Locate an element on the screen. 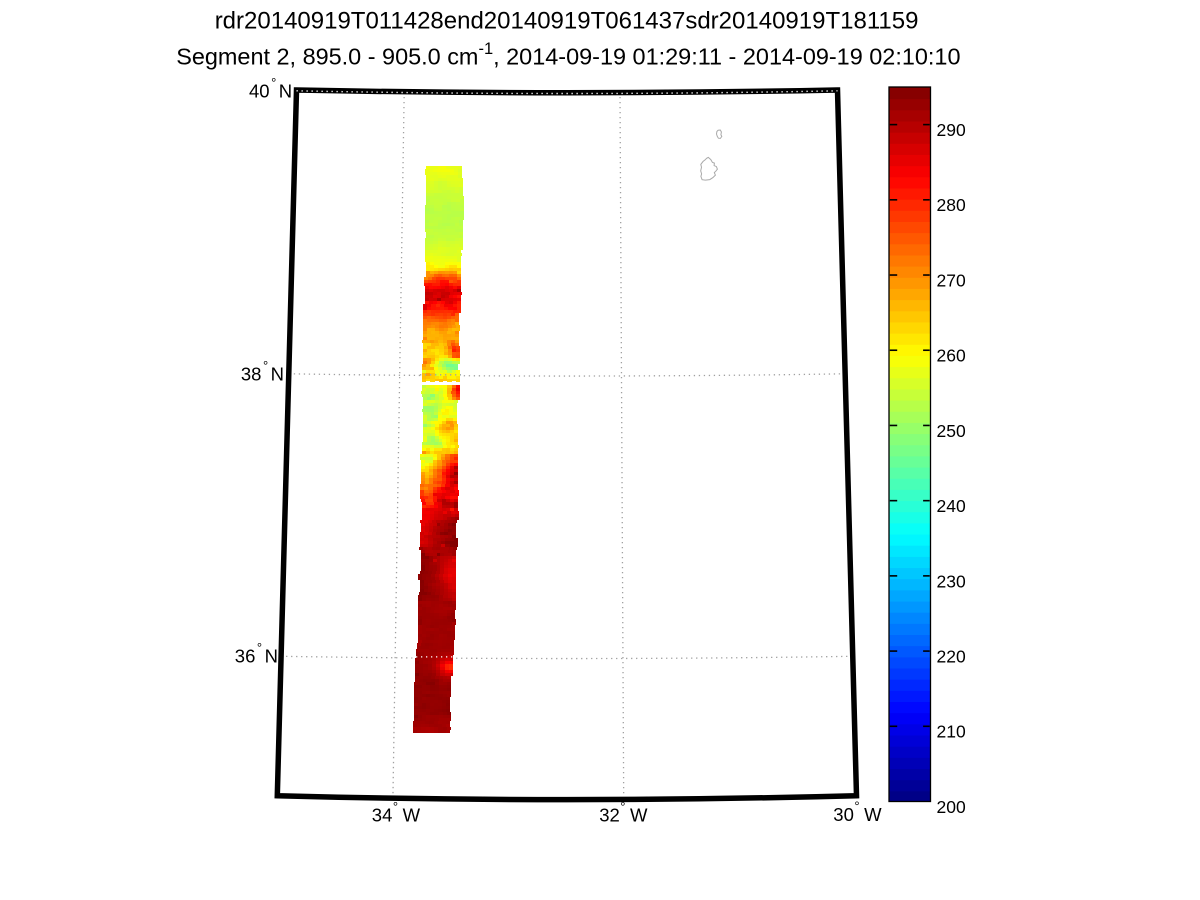 This screenshot has width=1200, height=900. svg-text: 230 is located at coordinates (951, 581).